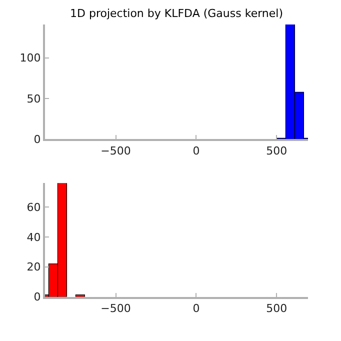  What do you see at coordinates (33, 267) in the screenshot?
I see `y-tick-label: 20` at bounding box center [33, 267].